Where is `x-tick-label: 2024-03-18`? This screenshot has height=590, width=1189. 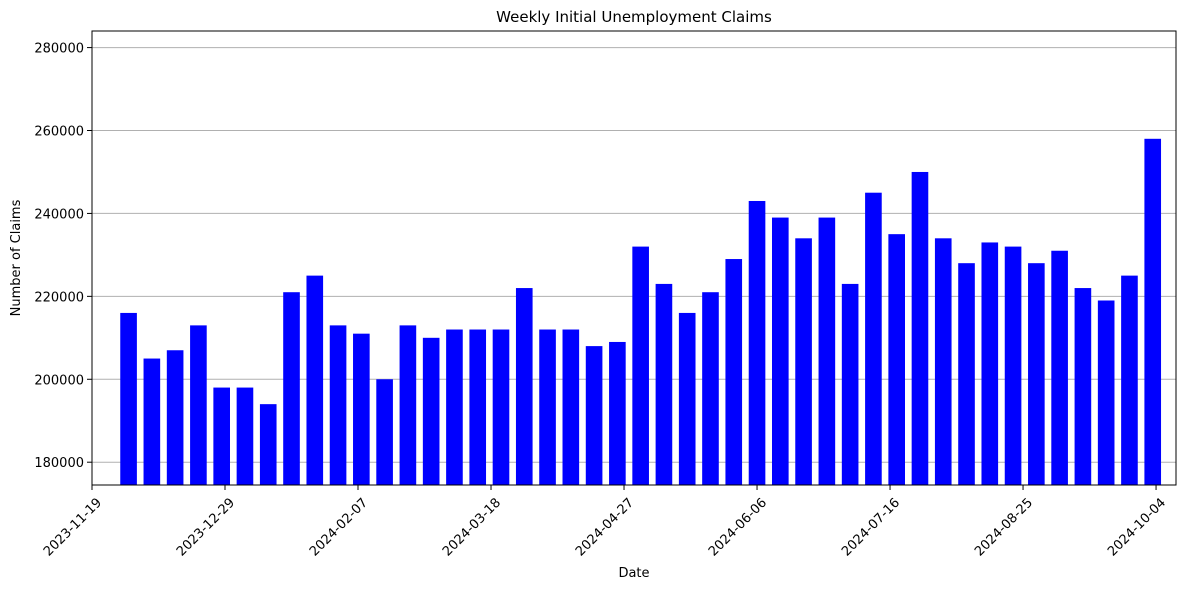
x-tick-label: 2024-03-18 is located at coordinates (472, 527).